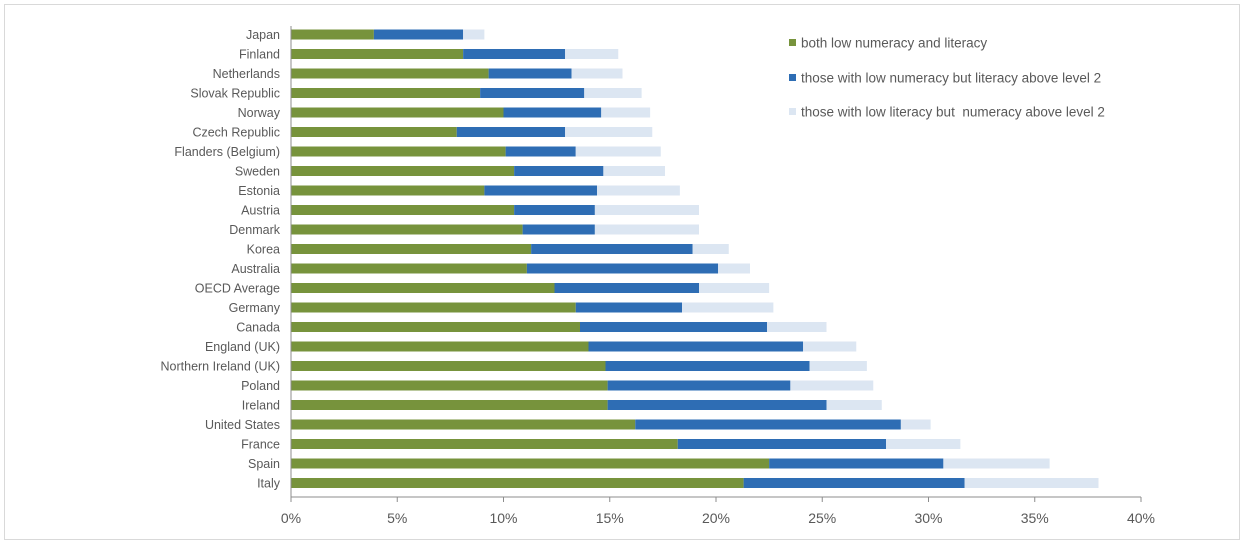 Image resolution: width=1245 pixels, height=544 pixels. I want to click on category-label: Korea, so click(263, 250).